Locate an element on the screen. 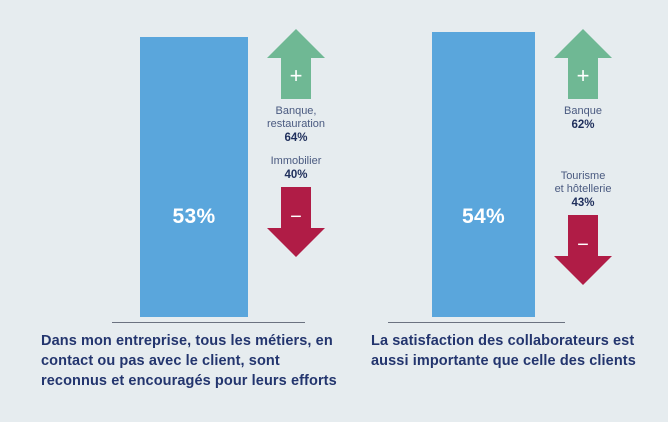 The height and width of the screenshot is (422, 668). down-pct-left: 40% is located at coordinates (296, 175).